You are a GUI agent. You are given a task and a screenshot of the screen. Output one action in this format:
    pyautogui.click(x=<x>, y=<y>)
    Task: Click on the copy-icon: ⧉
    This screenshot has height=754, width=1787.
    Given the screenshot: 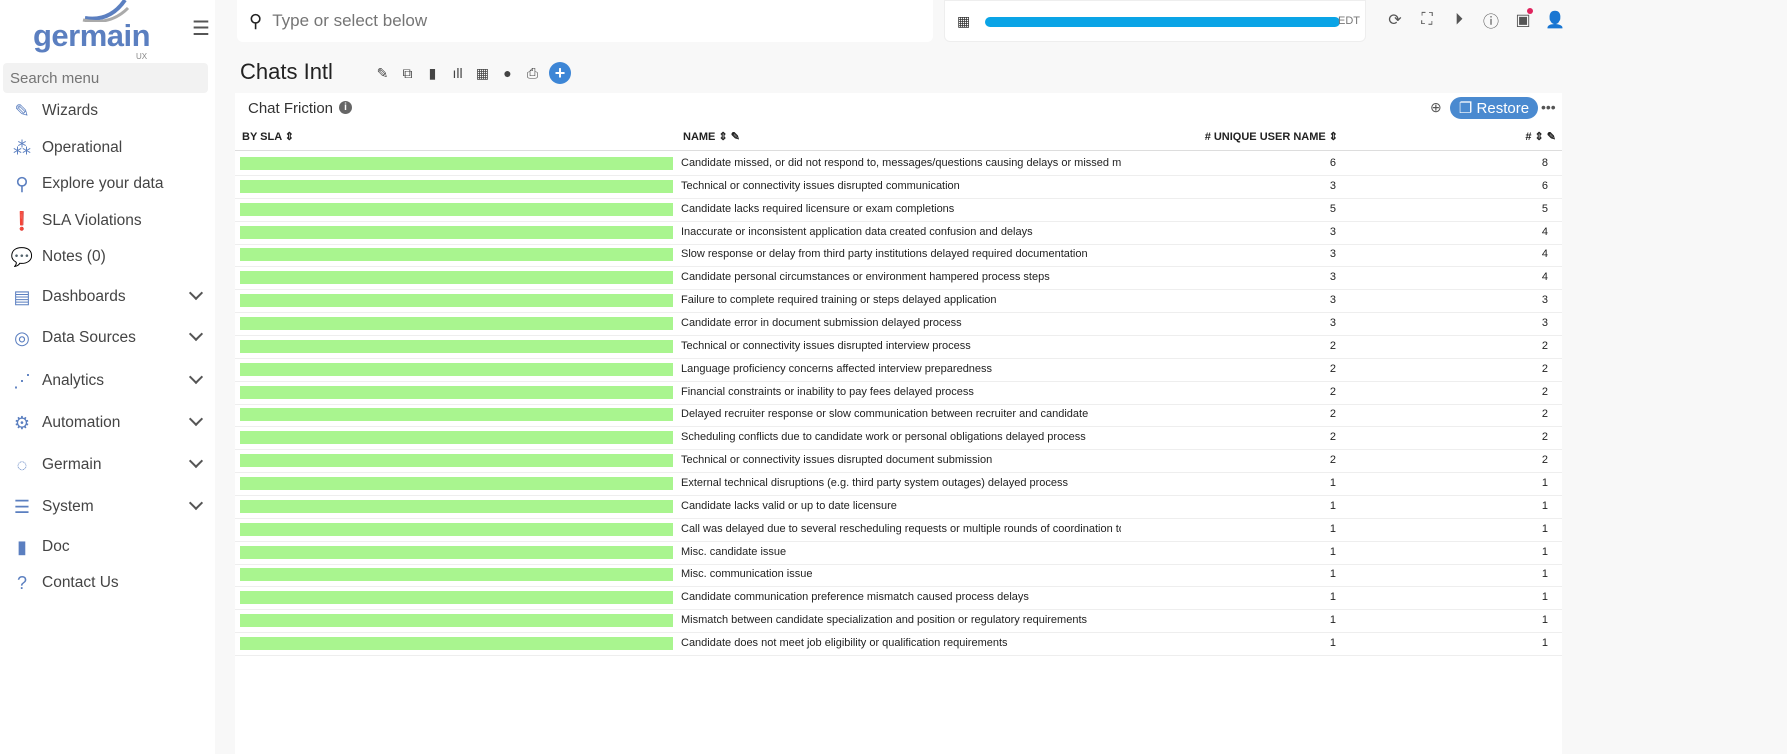 What is the action you would take?
    pyautogui.click(x=407, y=72)
    